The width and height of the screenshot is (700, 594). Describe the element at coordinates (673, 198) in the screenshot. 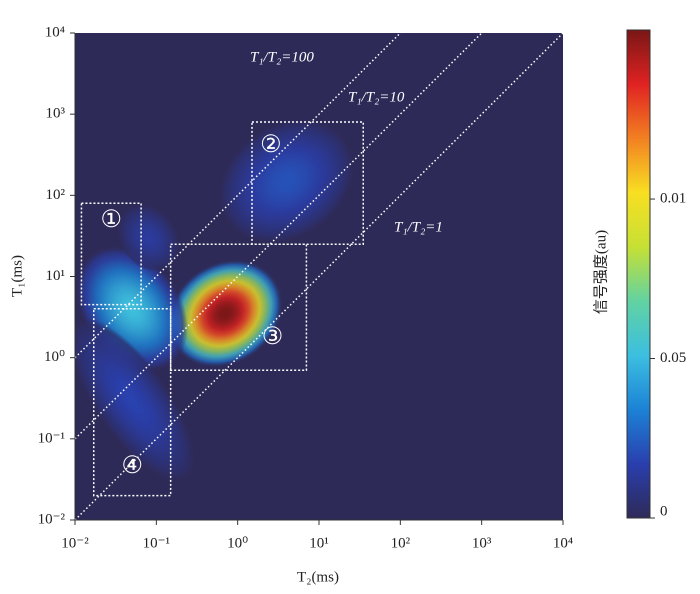

I see `colorbar-tick-label: 0.01` at that location.